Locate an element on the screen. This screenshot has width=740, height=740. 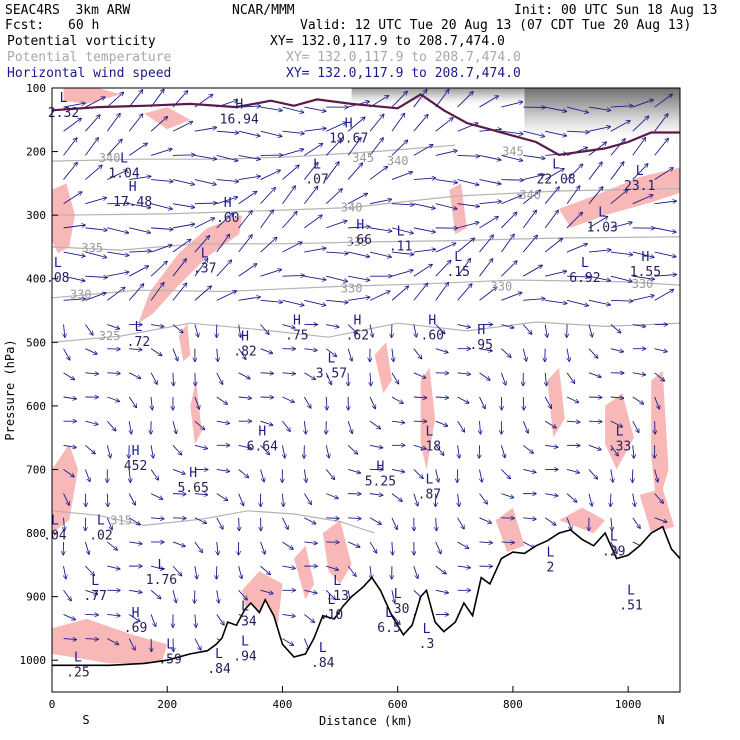
theta-label: 315 is located at coordinates (121, 520).